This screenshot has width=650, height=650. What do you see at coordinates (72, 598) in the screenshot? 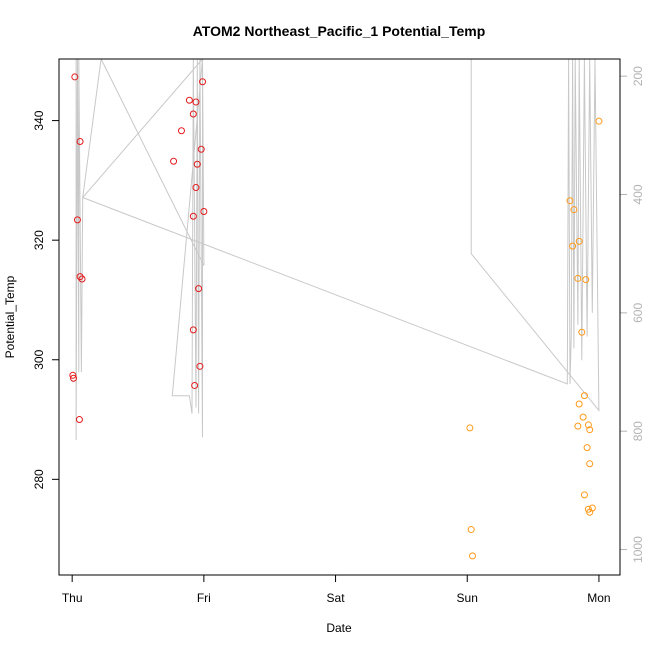
I see `x-tick-label: Thu` at bounding box center [72, 598].